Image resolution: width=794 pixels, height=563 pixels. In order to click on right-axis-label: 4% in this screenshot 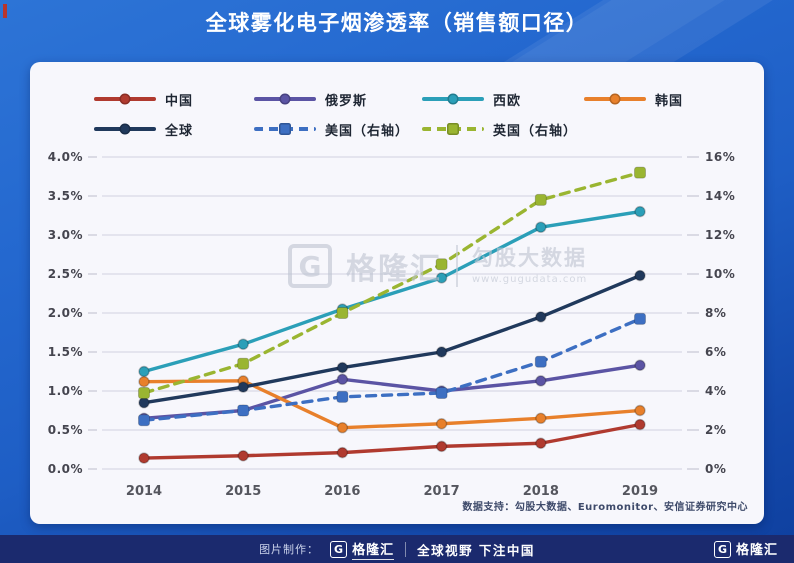, I will do `click(715, 391)`.